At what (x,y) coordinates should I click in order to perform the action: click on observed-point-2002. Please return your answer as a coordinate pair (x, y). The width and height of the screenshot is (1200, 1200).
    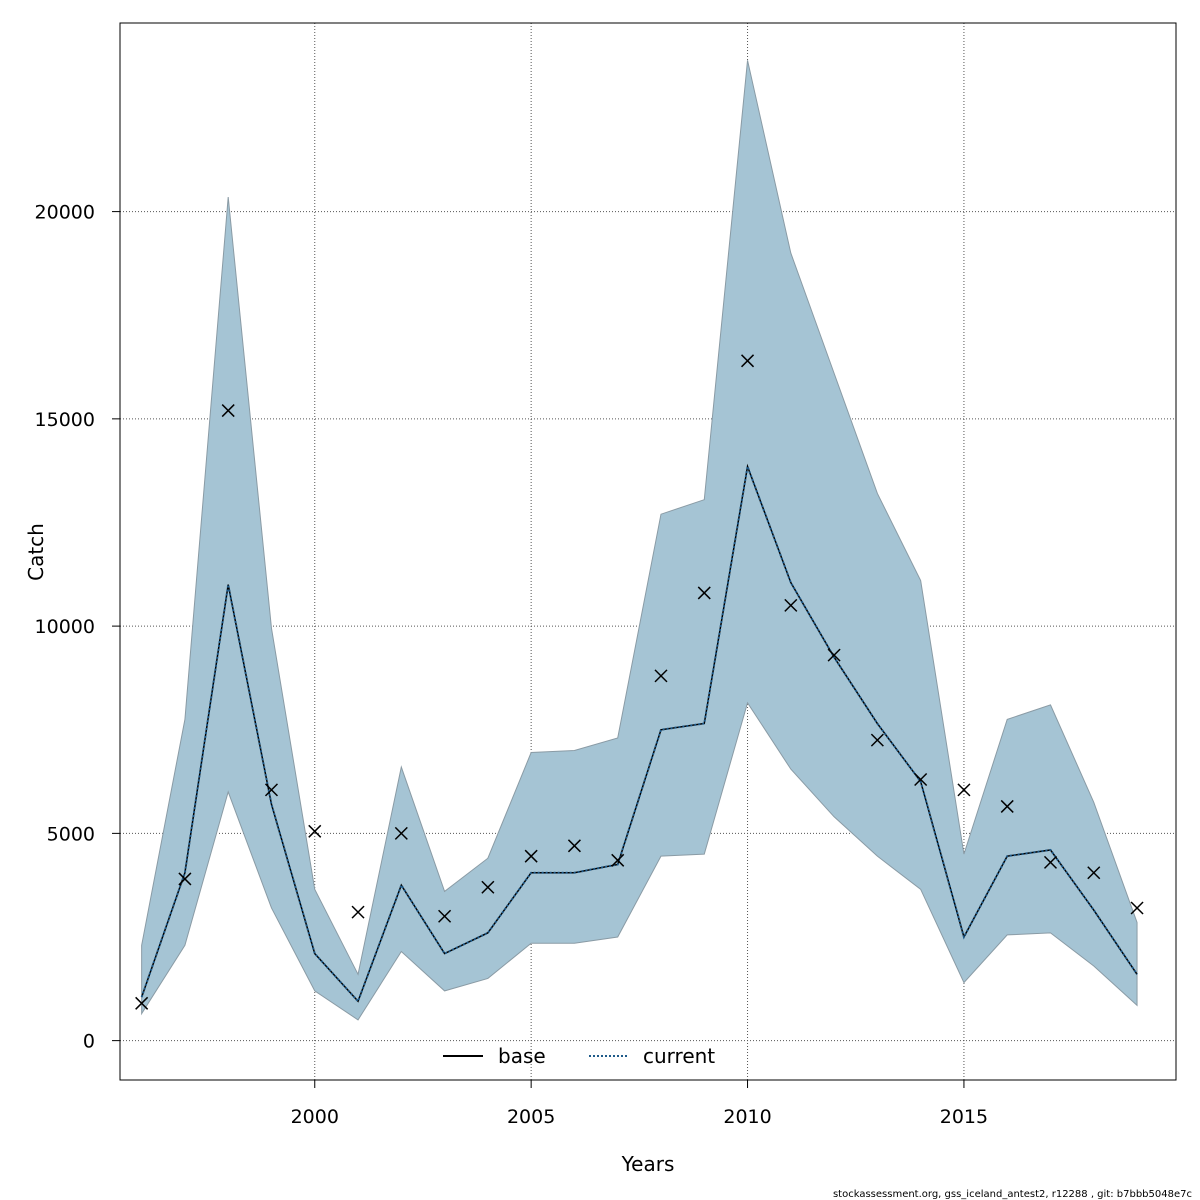
    Looking at the image, I should click on (401, 833).